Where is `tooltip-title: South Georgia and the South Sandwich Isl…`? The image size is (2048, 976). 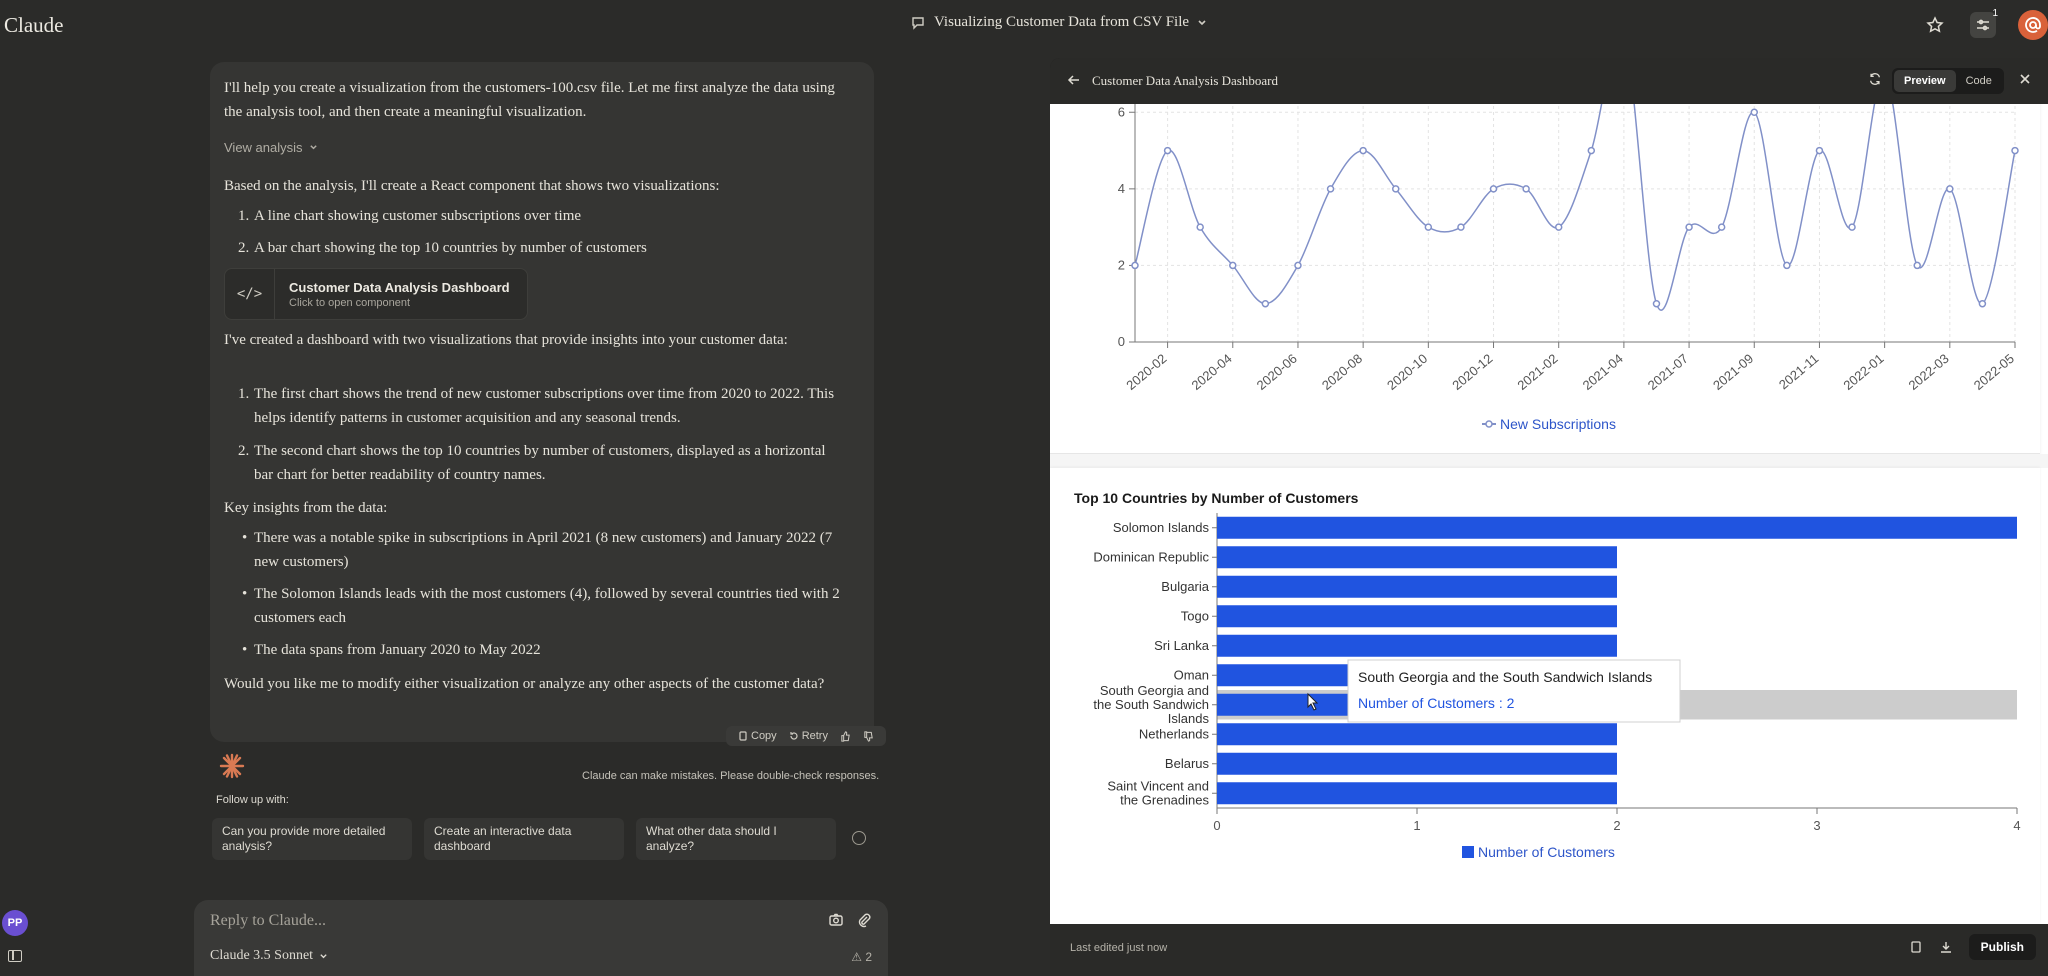
tooltip-title: South Georgia and the South Sandwich Isl… is located at coordinates (1505, 677).